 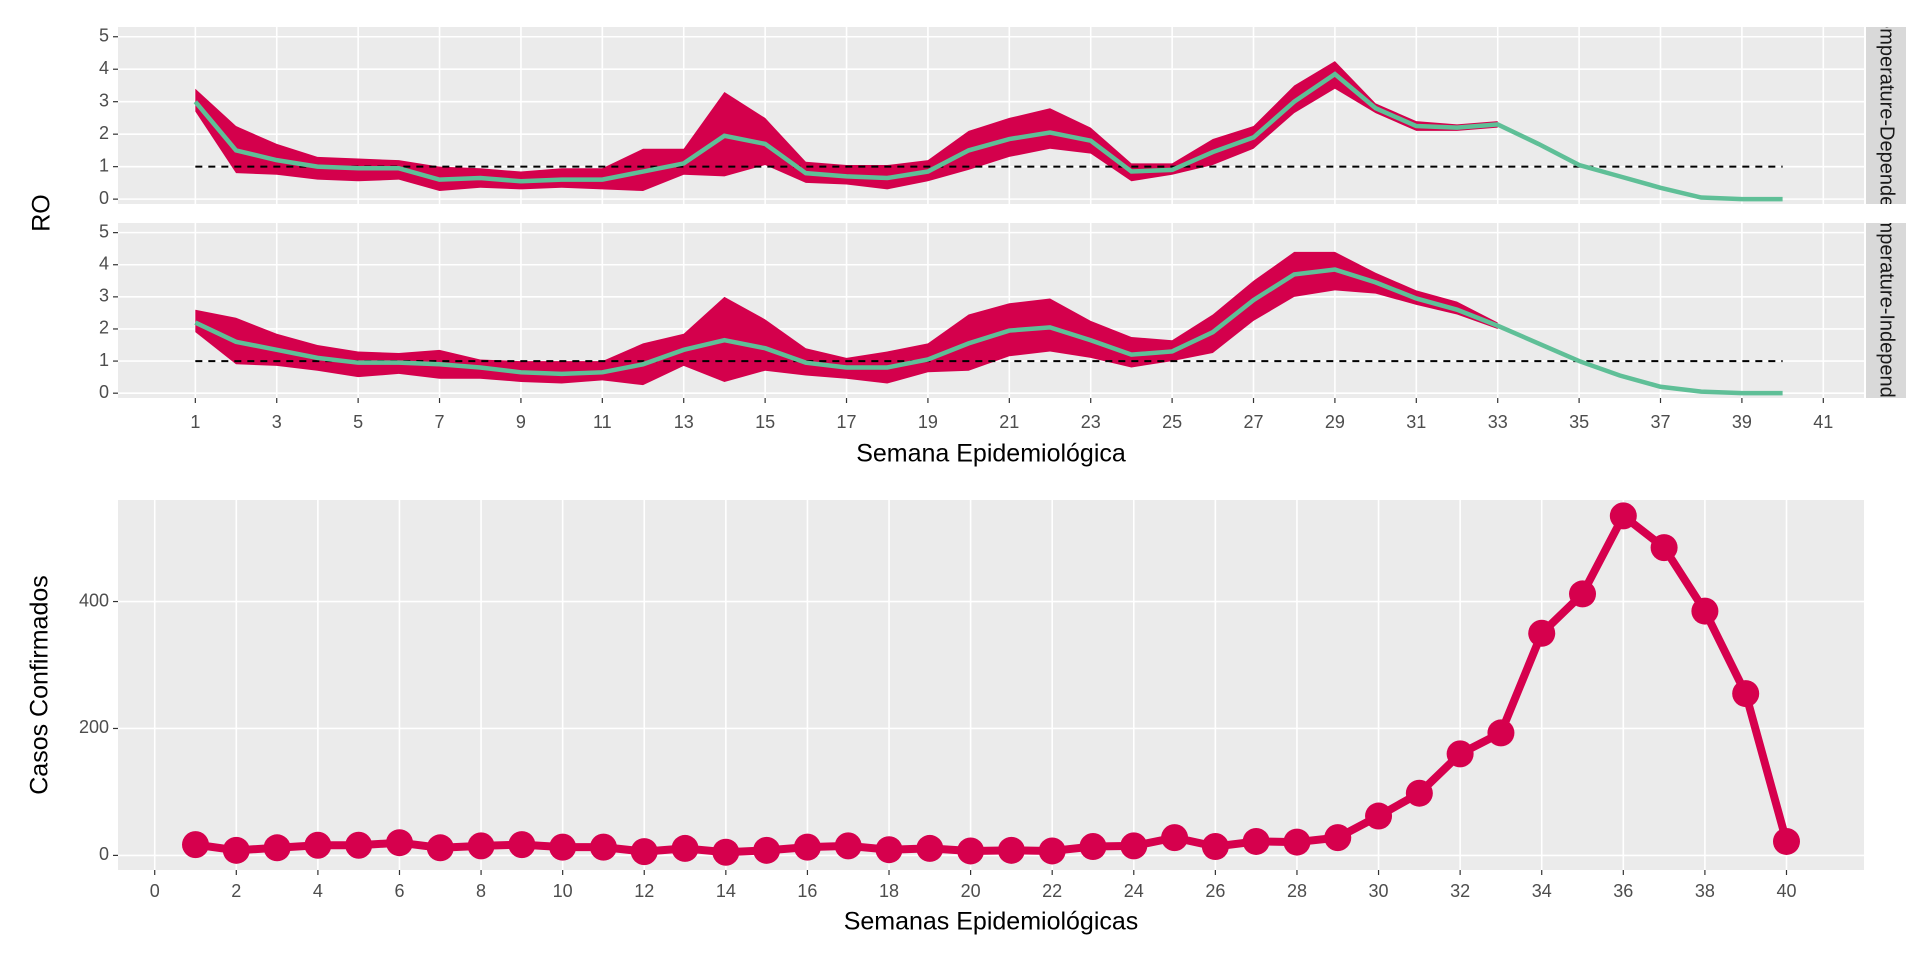 I want to click on strip-group: Temperature-Independent, so click(x=1887, y=310).